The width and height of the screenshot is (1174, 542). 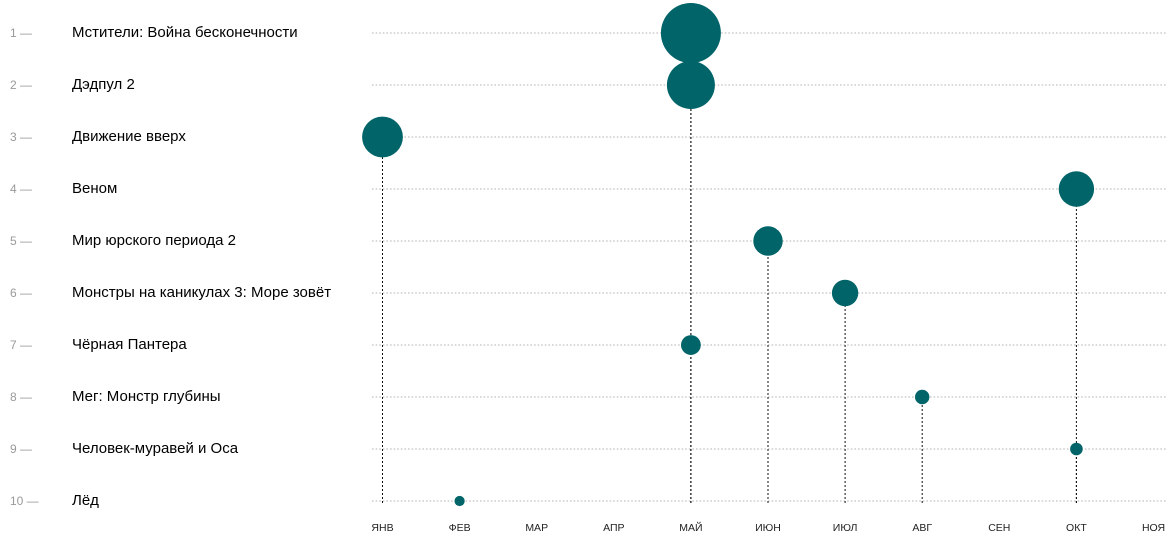 What do you see at coordinates (21, 189) in the screenshot?
I see `rank-label: 4 —` at bounding box center [21, 189].